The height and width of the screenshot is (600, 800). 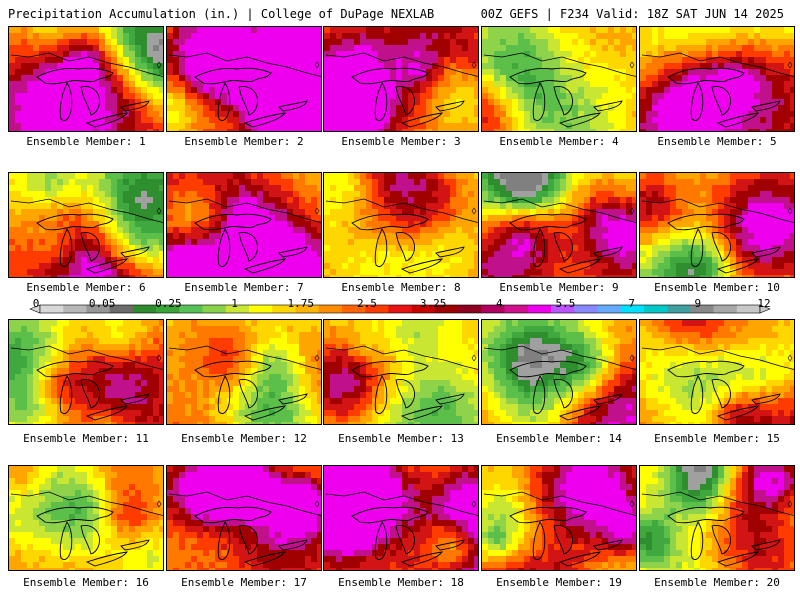 What do you see at coordinates (401, 582) in the screenshot?
I see `member-caption: Ensemble Member: 18` at bounding box center [401, 582].